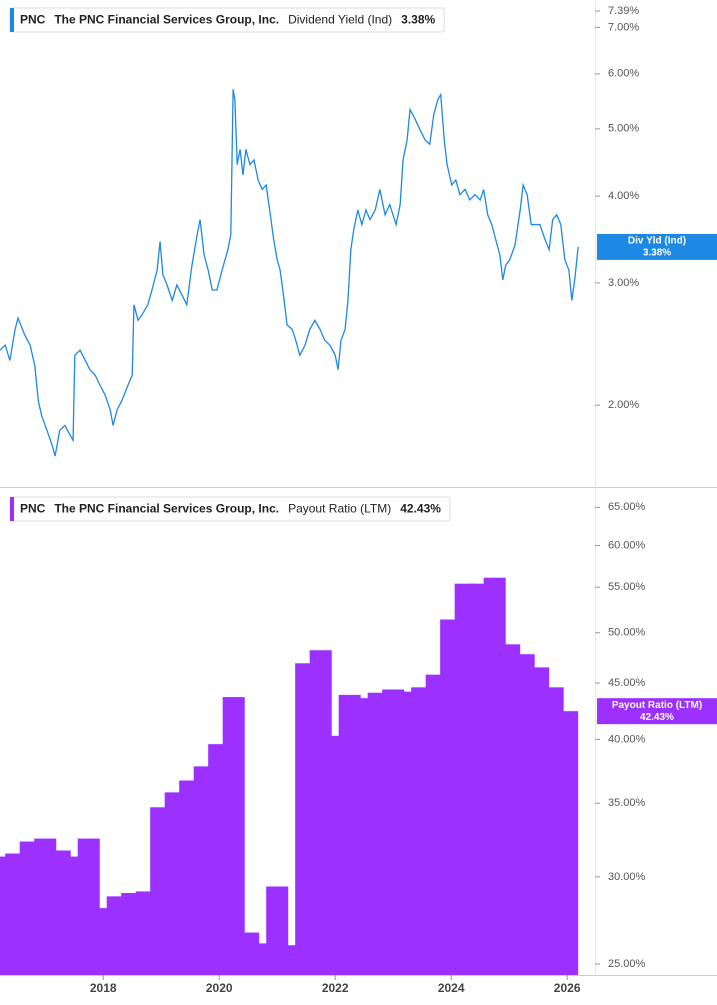 The height and width of the screenshot is (1005, 717). I want to click on y-tick-label: 7.39%, so click(623, 11).